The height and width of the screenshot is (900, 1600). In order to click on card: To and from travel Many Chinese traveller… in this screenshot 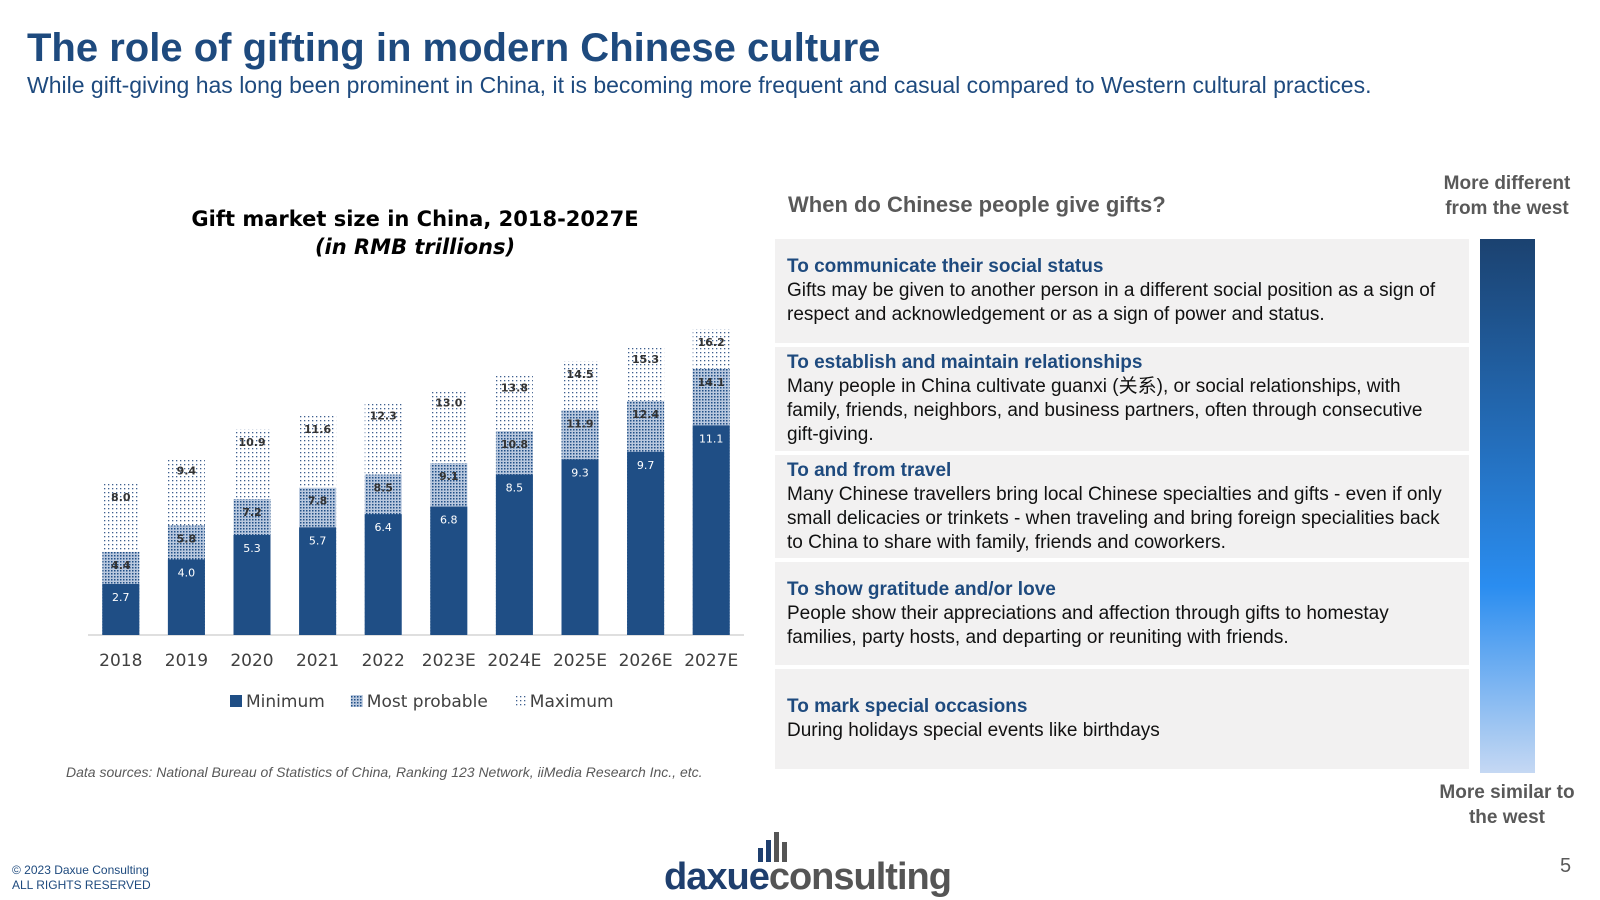, I will do `click(1122, 506)`.